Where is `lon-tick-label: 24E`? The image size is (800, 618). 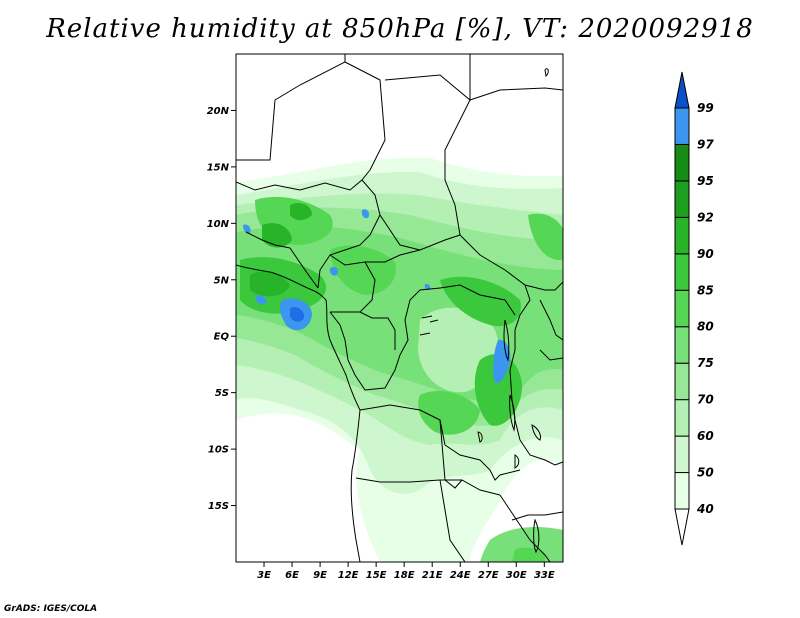 lon-tick-label: 24E is located at coordinates (460, 575).